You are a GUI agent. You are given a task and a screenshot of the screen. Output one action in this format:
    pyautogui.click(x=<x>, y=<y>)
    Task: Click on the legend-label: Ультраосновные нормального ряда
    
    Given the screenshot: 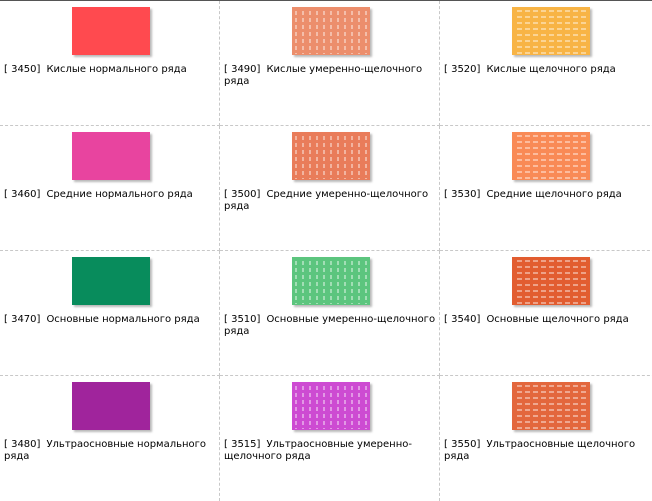 What is the action you would take?
    pyautogui.click(x=105, y=450)
    